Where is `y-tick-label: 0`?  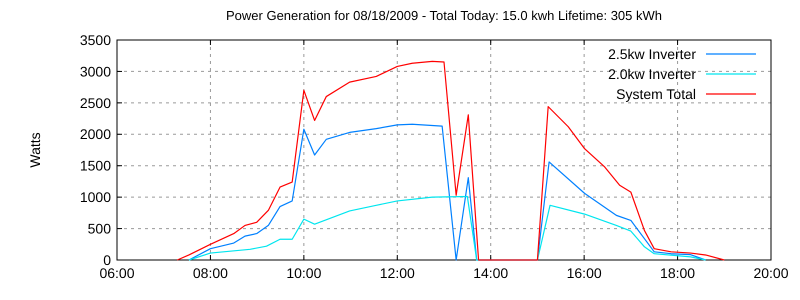 y-tick-label: 0 is located at coordinates (107, 260).